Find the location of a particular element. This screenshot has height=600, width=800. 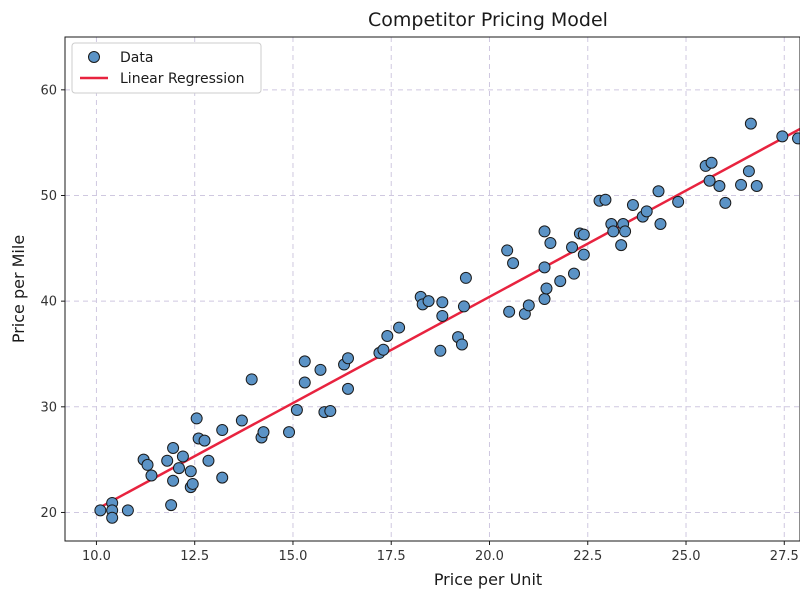

y-tick-label: 40 is located at coordinates (48, 302).